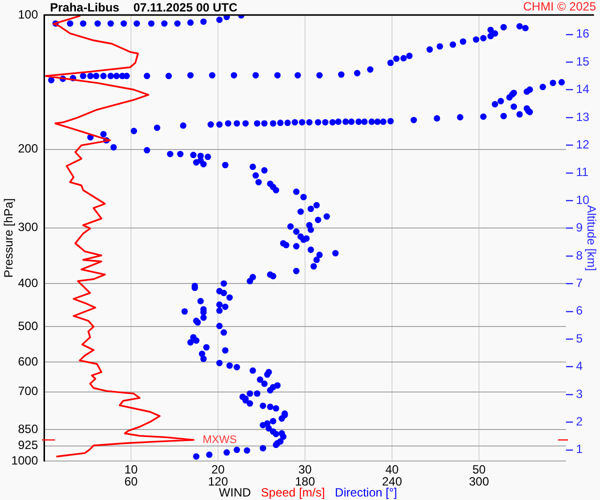 The width and height of the screenshot is (600, 500). Describe the element at coordinates (579, 421) in the screenshot. I see `y2-tick-label: 2` at that location.